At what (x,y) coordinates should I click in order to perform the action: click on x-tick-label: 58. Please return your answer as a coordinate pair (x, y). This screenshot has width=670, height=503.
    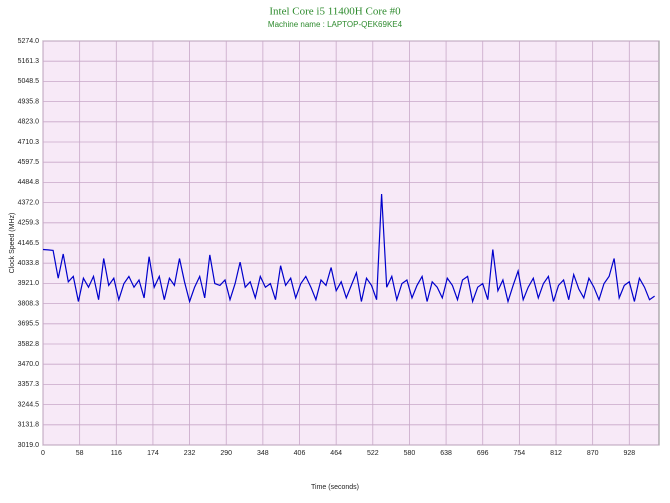
    Looking at the image, I should click on (80, 453).